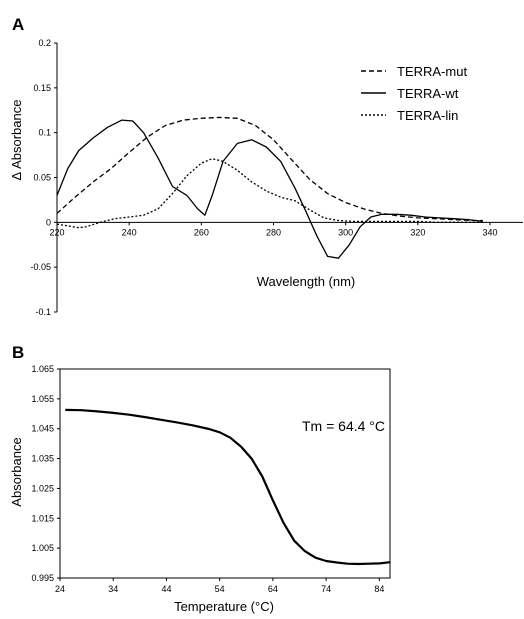 Image resolution: width=524 pixels, height=619 pixels. I want to click on panel-b-x-axis-label: Temperature (°C), so click(224, 606).